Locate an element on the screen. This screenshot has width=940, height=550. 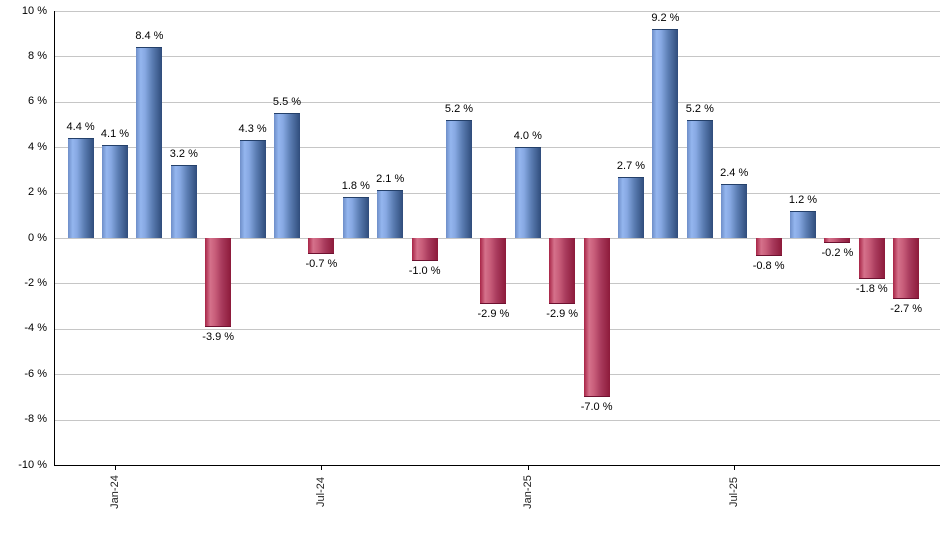
y-tick-label: 8 % is located at coordinates (37, 55).